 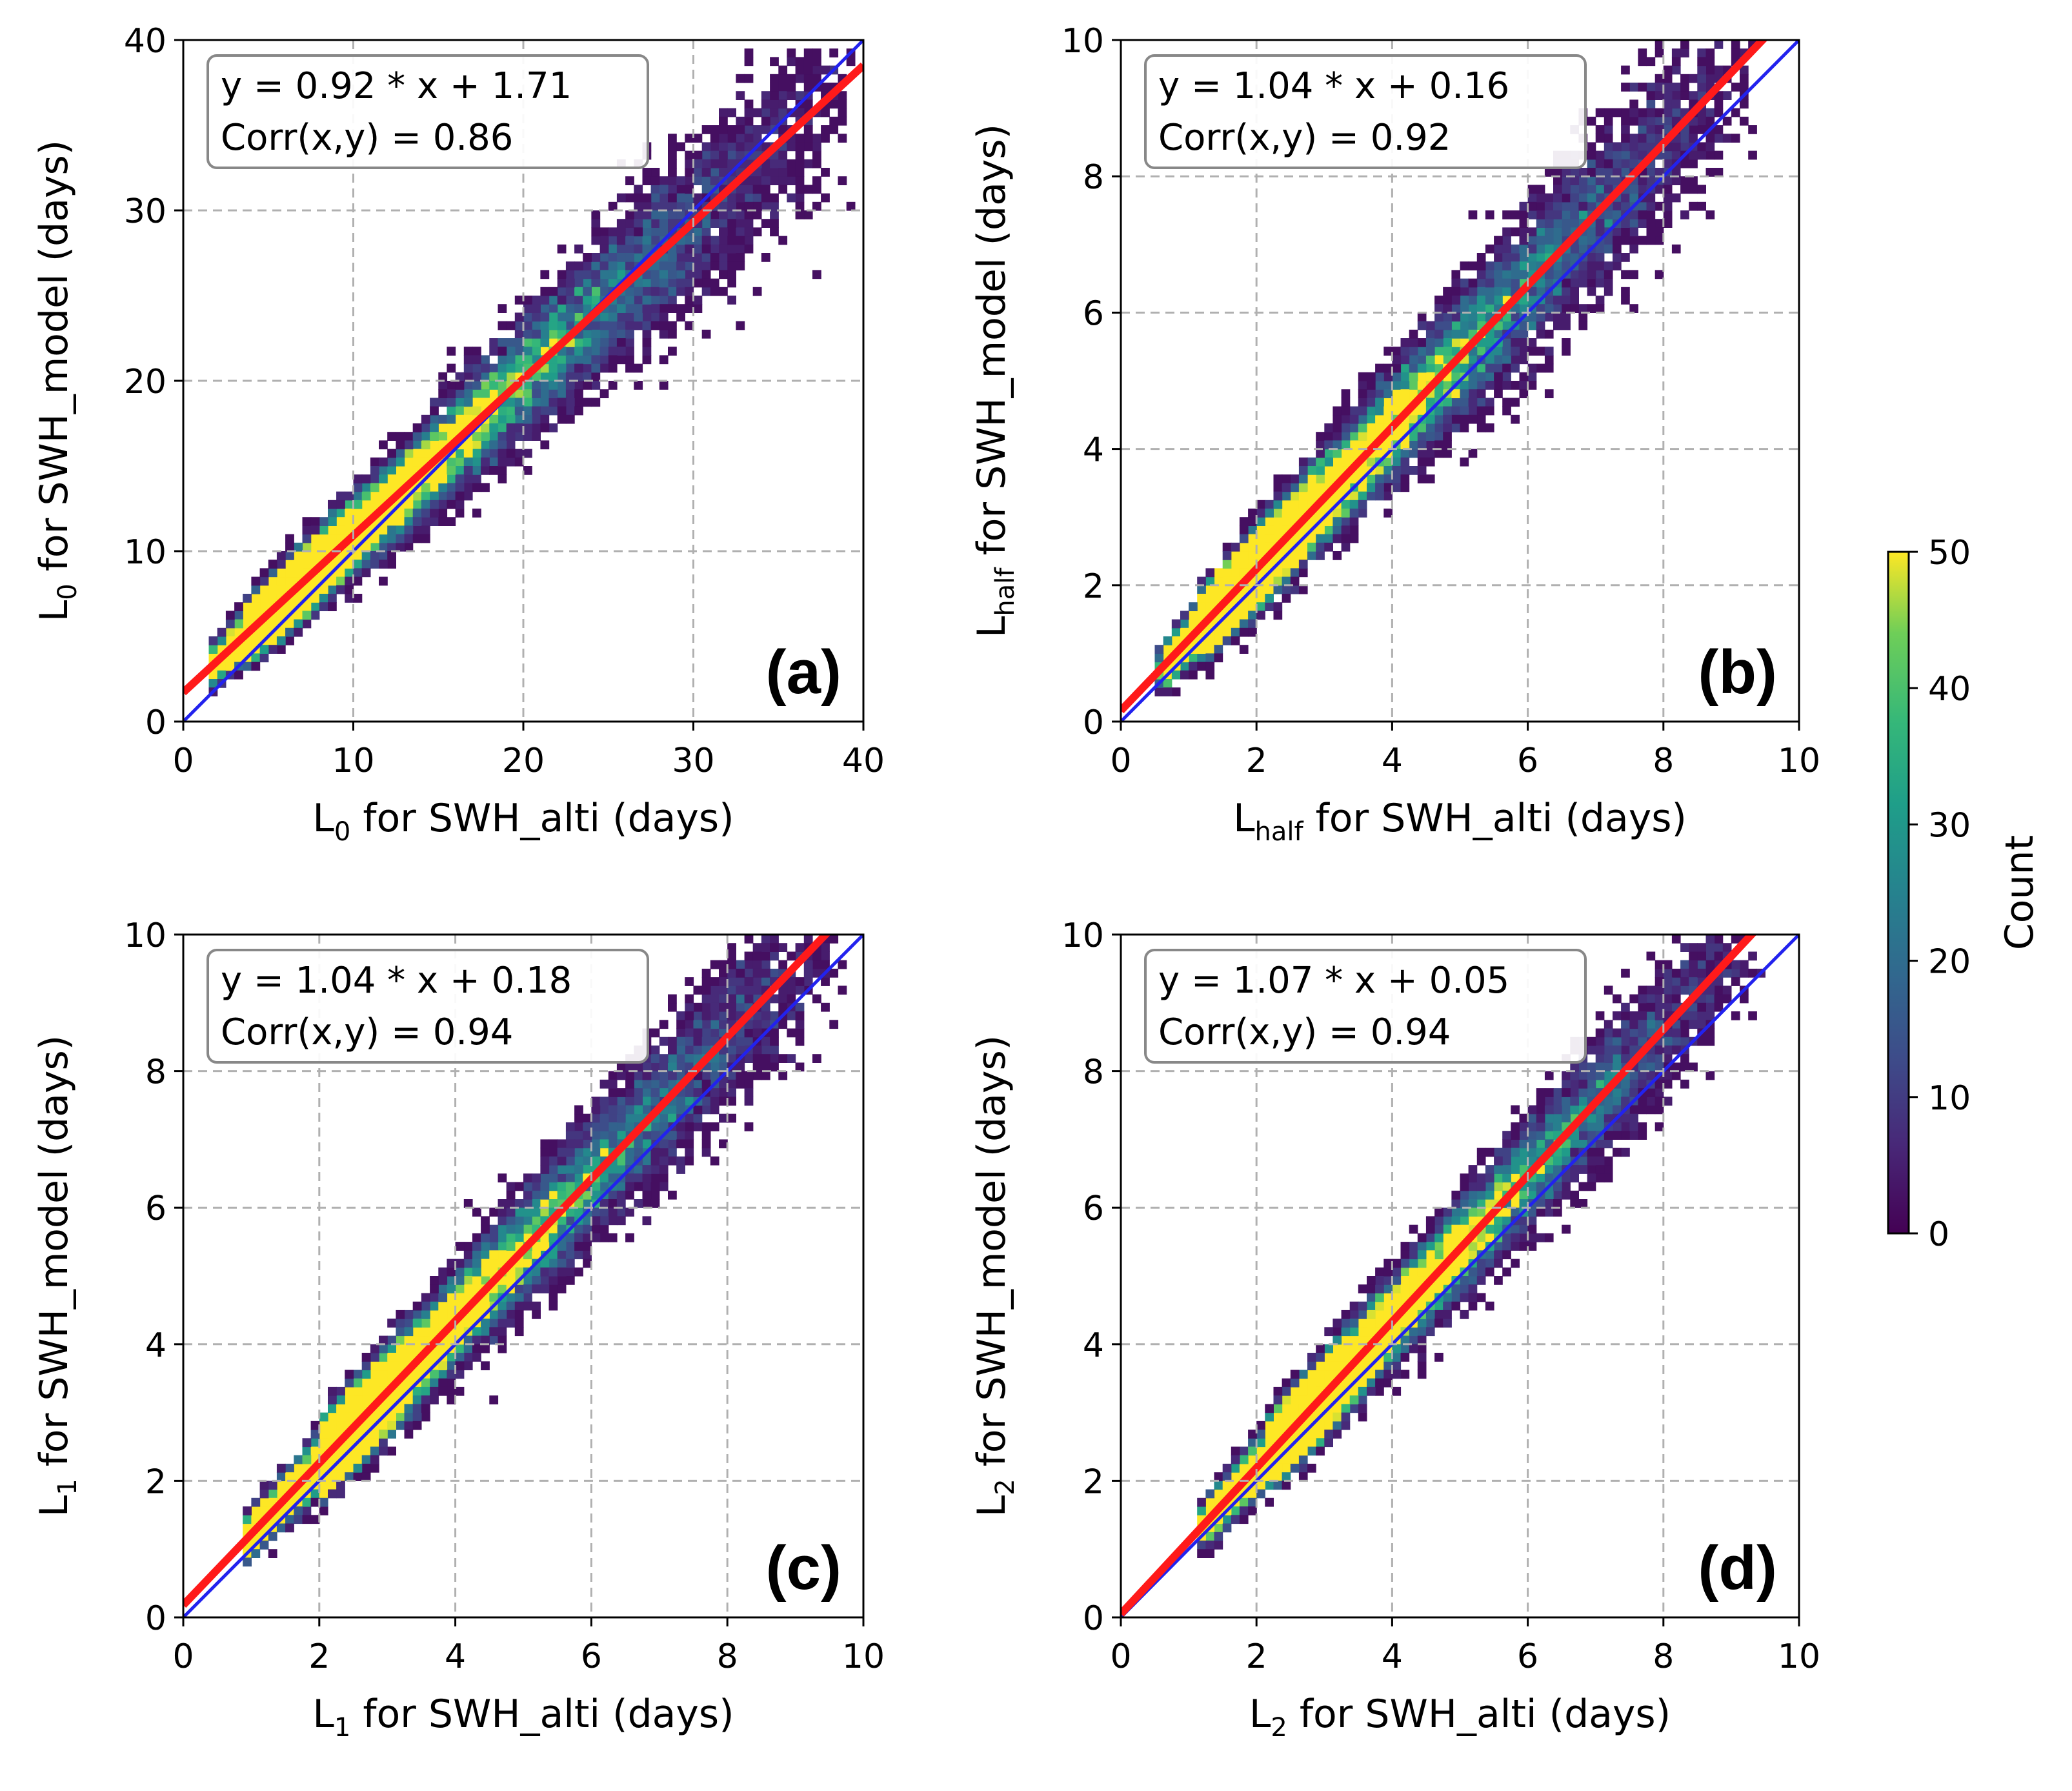 What do you see at coordinates (1279, 1728) in the screenshot?
I see `axis-label-subscript: 2` at bounding box center [1279, 1728].